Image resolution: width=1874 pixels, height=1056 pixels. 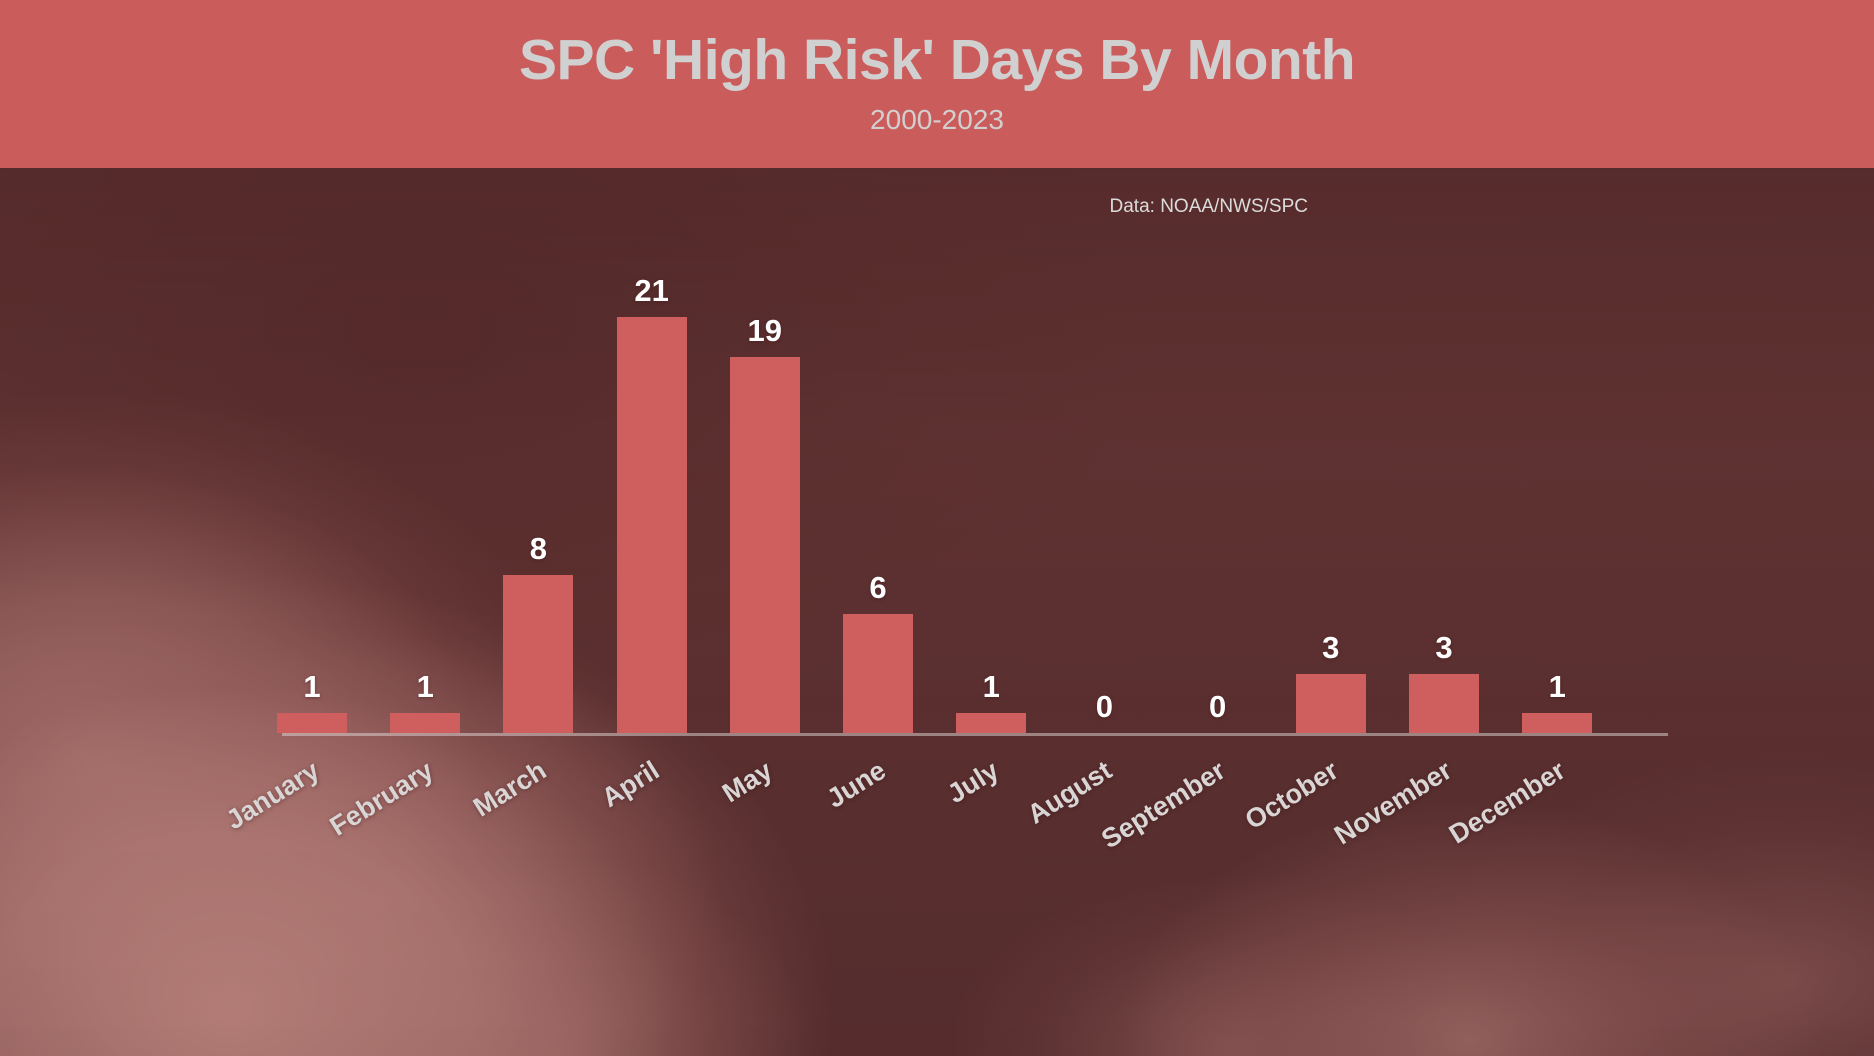 I want to click on x-tick-label-slot: September, so click(x=1185, y=849).